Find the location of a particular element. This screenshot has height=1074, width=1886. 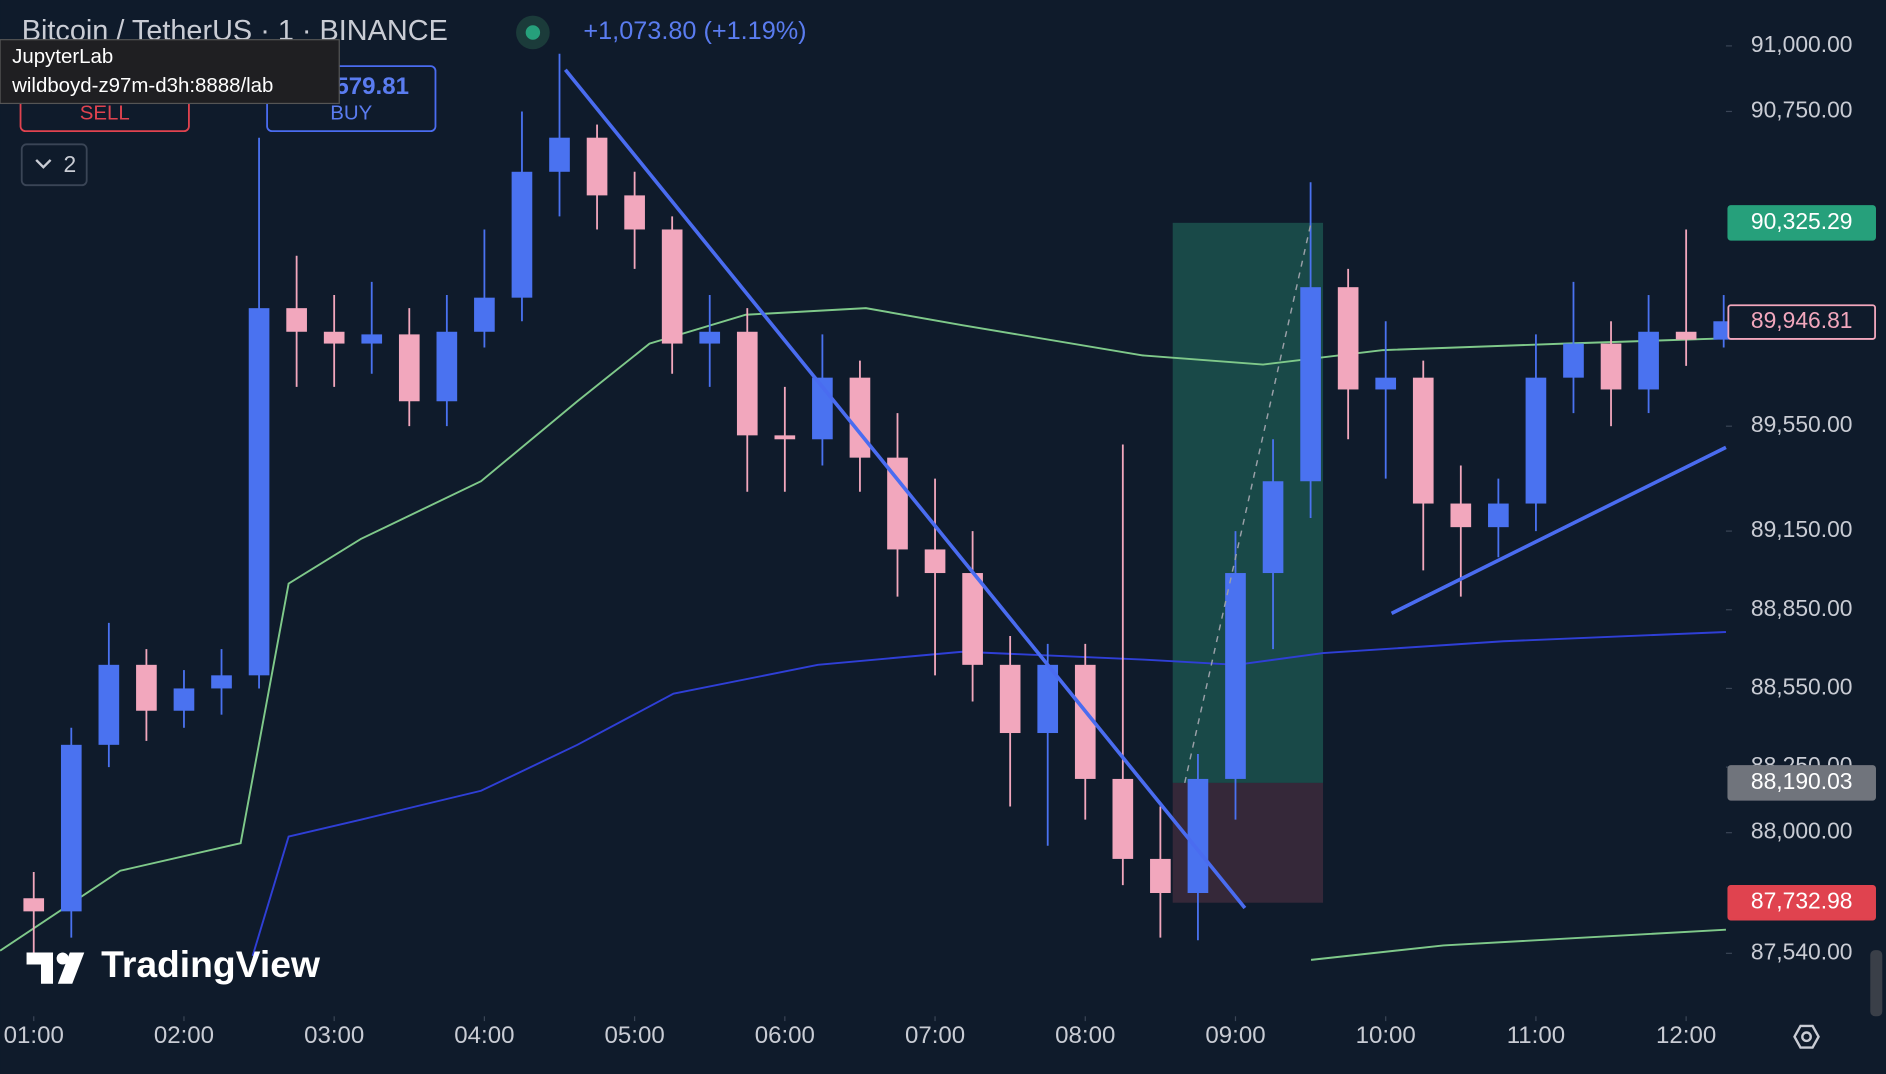

logo-dot is located at coordinates (62, 958).